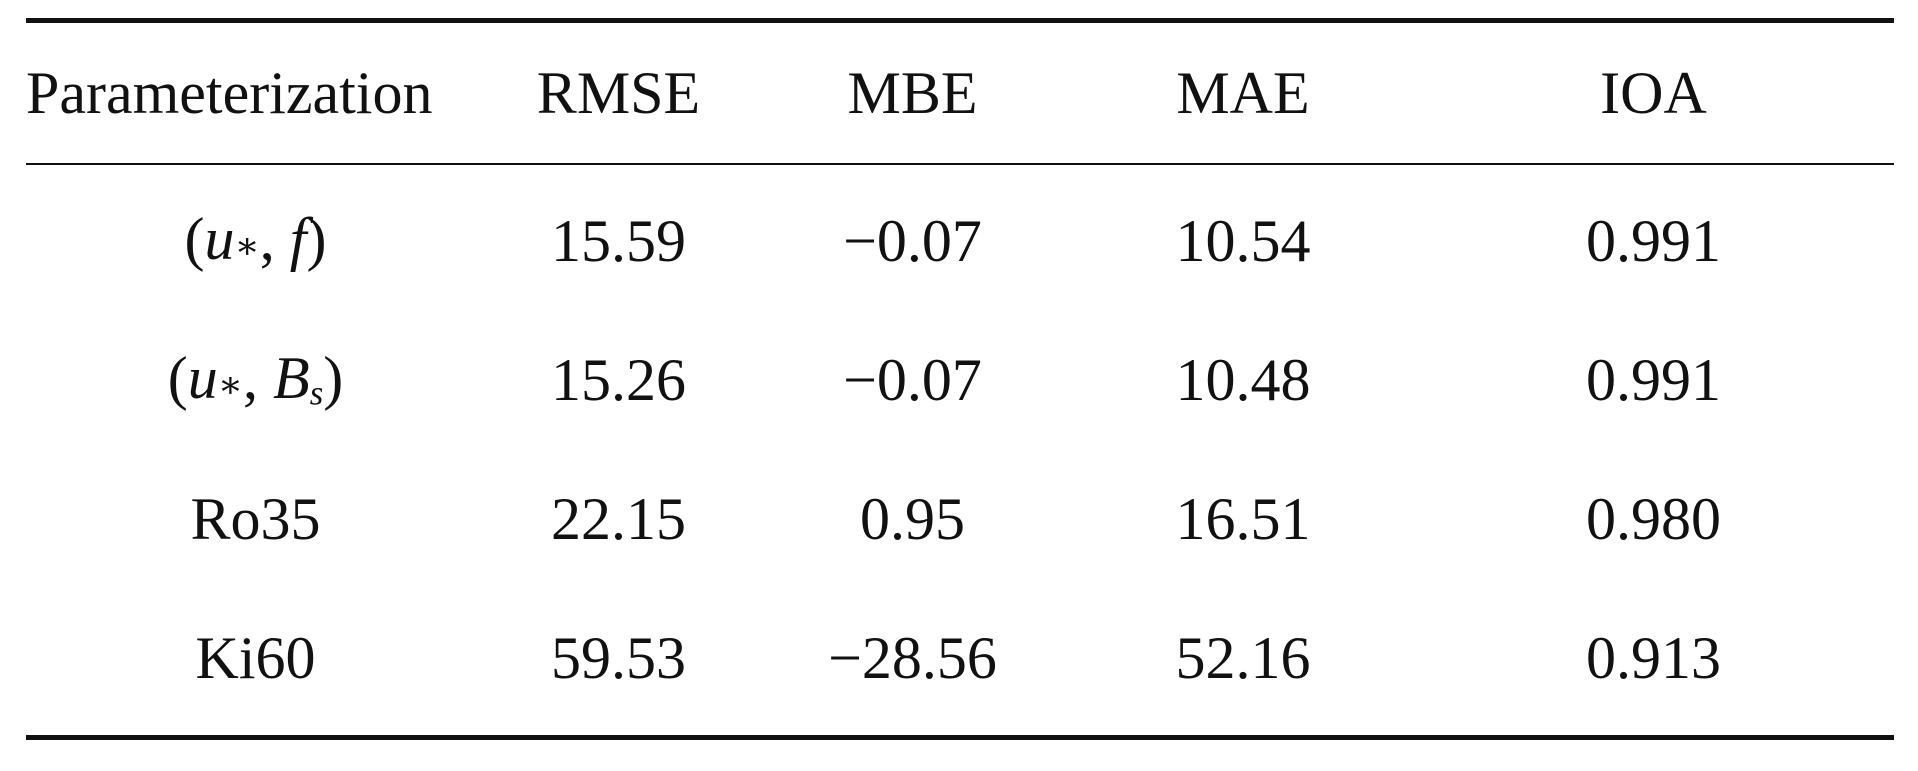 This screenshot has width=1918, height=771. Describe the element at coordinates (960, 164) in the screenshot. I see `header-rule` at that location.